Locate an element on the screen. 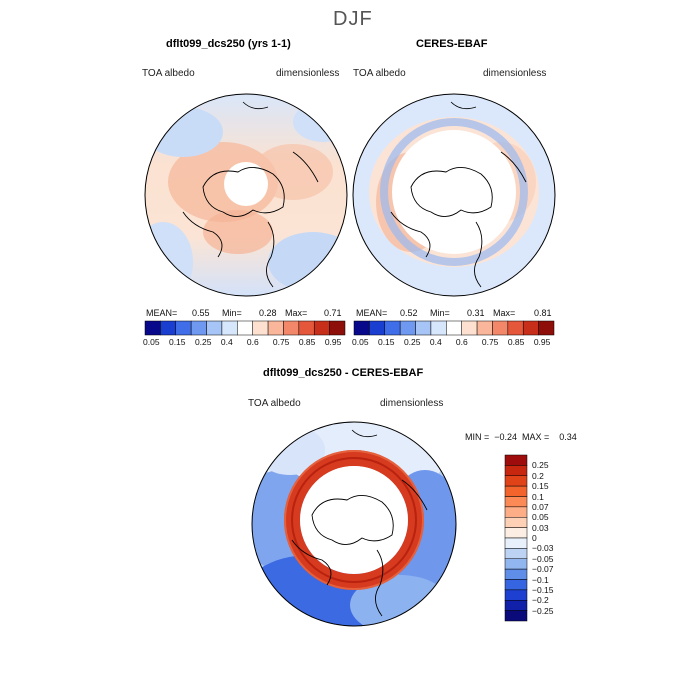 The image size is (700, 700). panel-2-min-value: 0.31 is located at coordinates (476, 313).